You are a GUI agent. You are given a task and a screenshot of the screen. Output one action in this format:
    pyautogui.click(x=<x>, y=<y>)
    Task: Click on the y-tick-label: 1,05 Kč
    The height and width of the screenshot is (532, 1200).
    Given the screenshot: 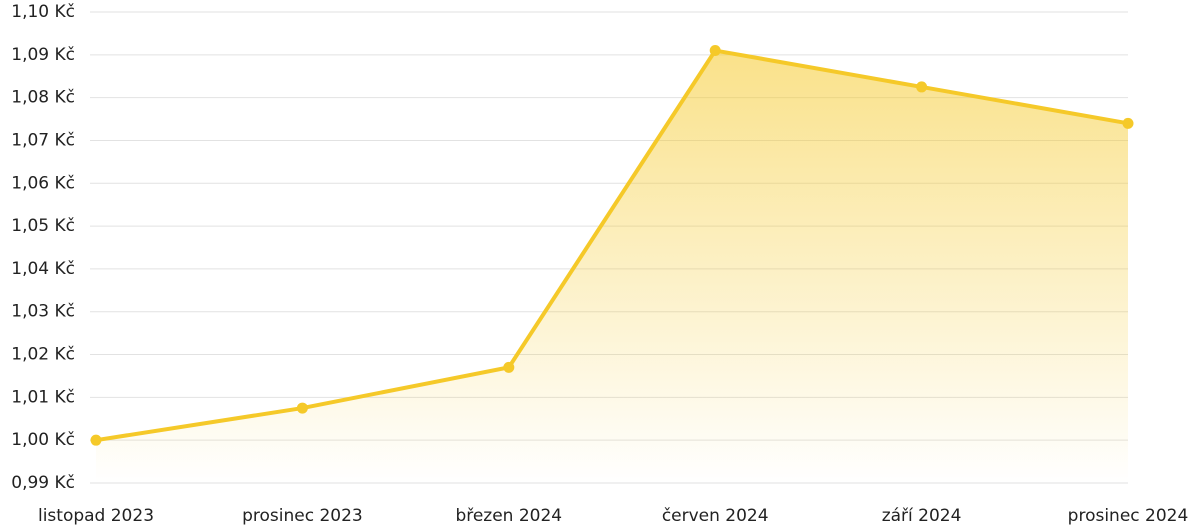 What is the action you would take?
    pyautogui.click(x=43, y=226)
    